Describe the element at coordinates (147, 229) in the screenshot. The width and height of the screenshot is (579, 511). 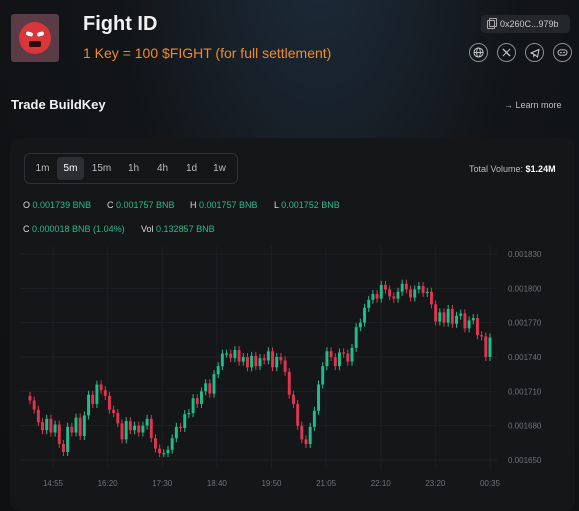
I see `volume-label: Vol` at that location.